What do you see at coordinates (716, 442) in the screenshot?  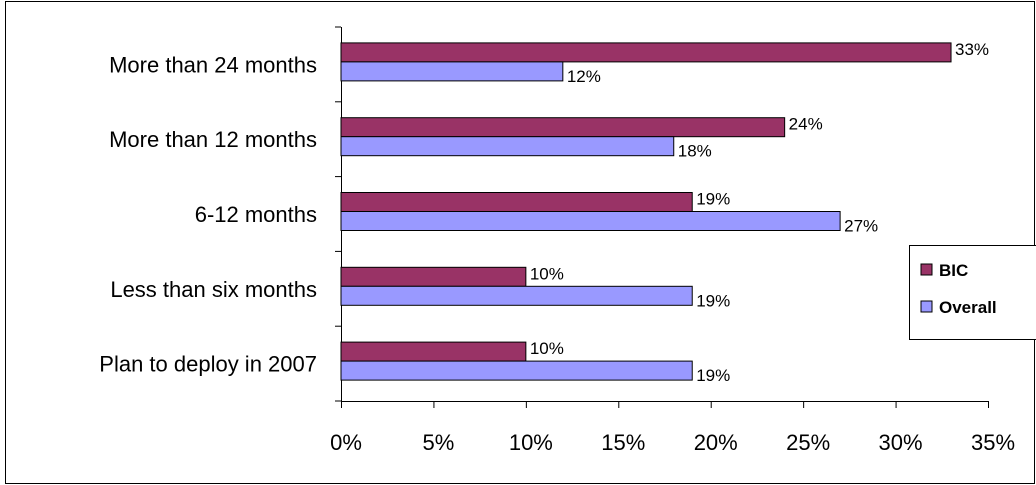 I see `x-tick-label: 20%` at bounding box center [716, 442].